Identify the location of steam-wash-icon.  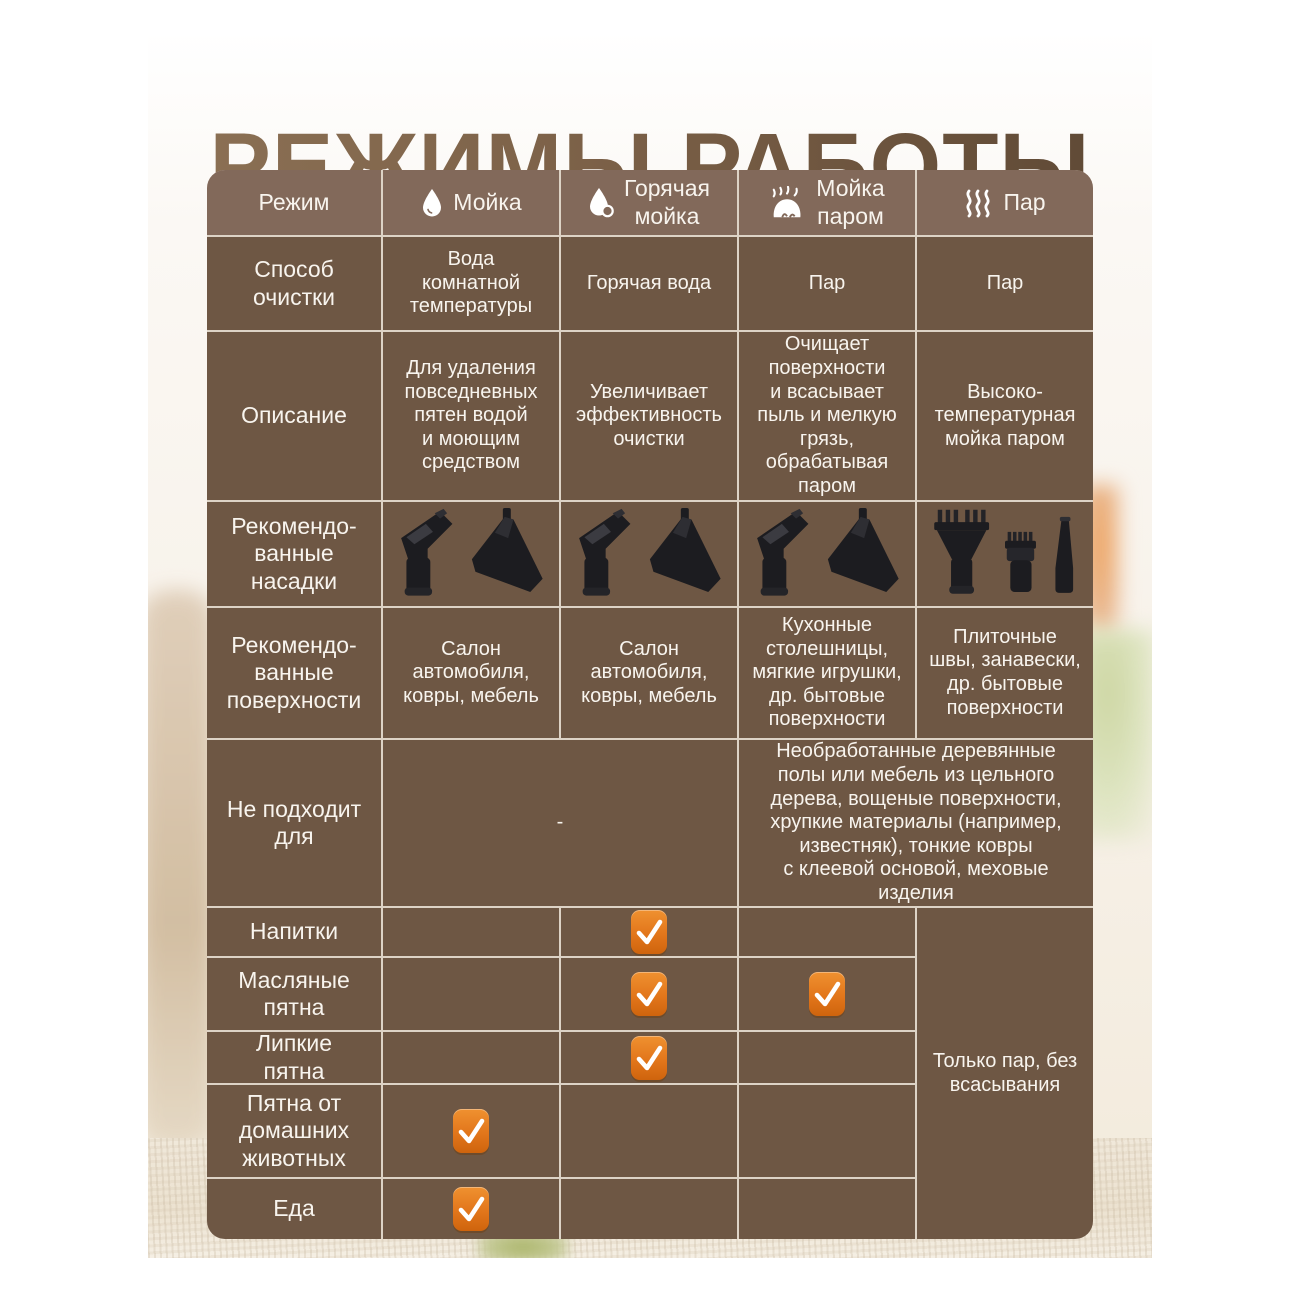
(788, 202).